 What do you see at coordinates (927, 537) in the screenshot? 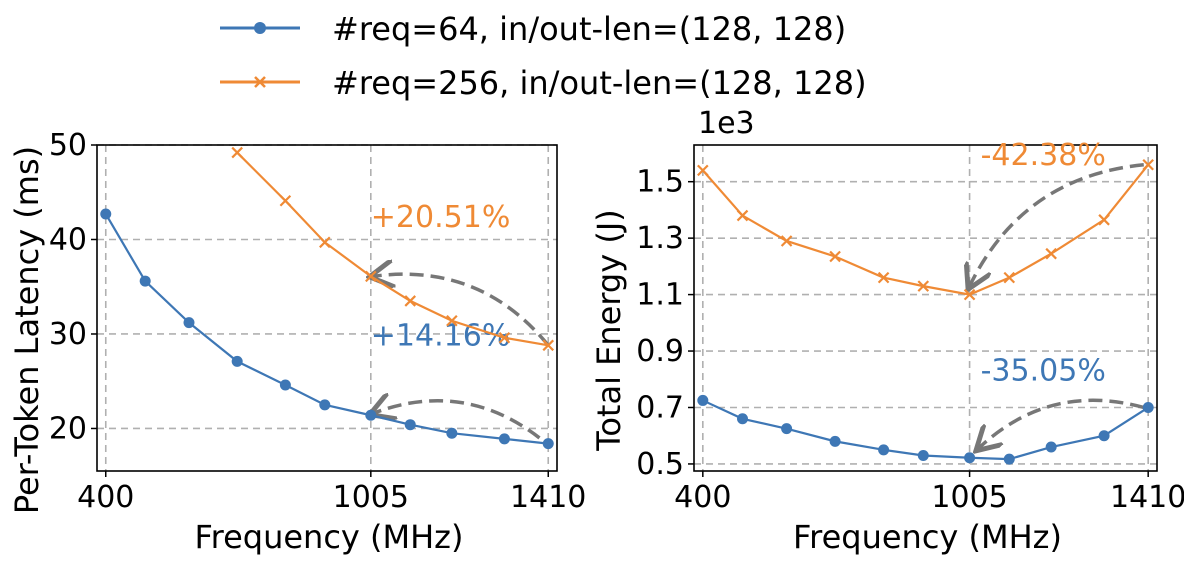
I see `chart2-x-axis-label: Frequency (MHz)` at bounding box center [927, 537].